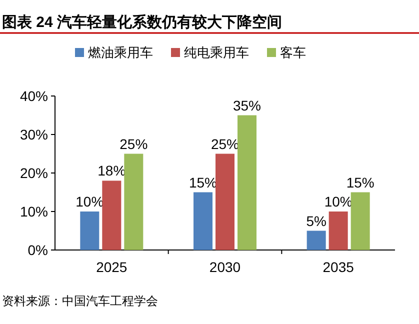 The height and width of the screenshot is (324, 419). I want to click on data-label: 5%, so click(316, 220).